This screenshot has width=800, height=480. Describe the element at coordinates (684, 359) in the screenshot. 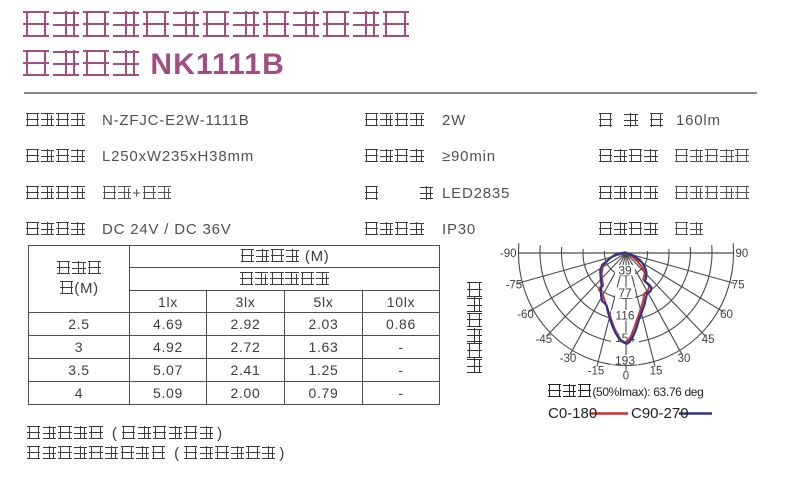

I see `svg-text: 30` at that location.